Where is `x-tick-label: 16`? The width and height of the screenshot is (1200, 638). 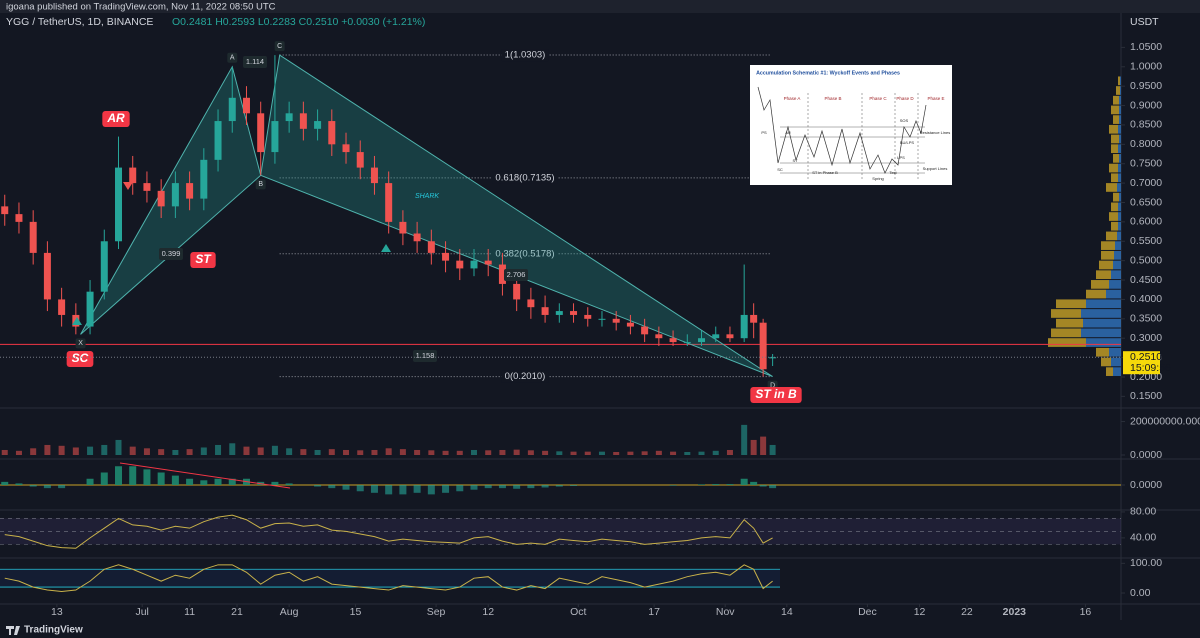 x-tick-label: 16 is located at coordinates (1086, 612).